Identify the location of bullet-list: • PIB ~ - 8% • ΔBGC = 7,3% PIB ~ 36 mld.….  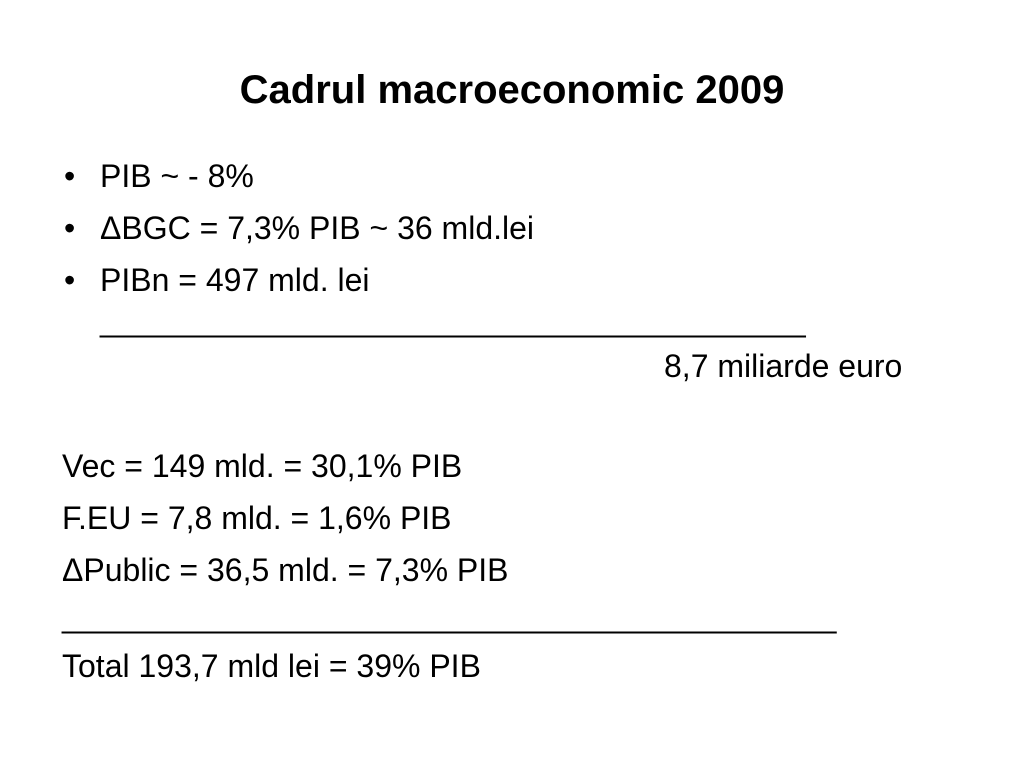
(297, 228).